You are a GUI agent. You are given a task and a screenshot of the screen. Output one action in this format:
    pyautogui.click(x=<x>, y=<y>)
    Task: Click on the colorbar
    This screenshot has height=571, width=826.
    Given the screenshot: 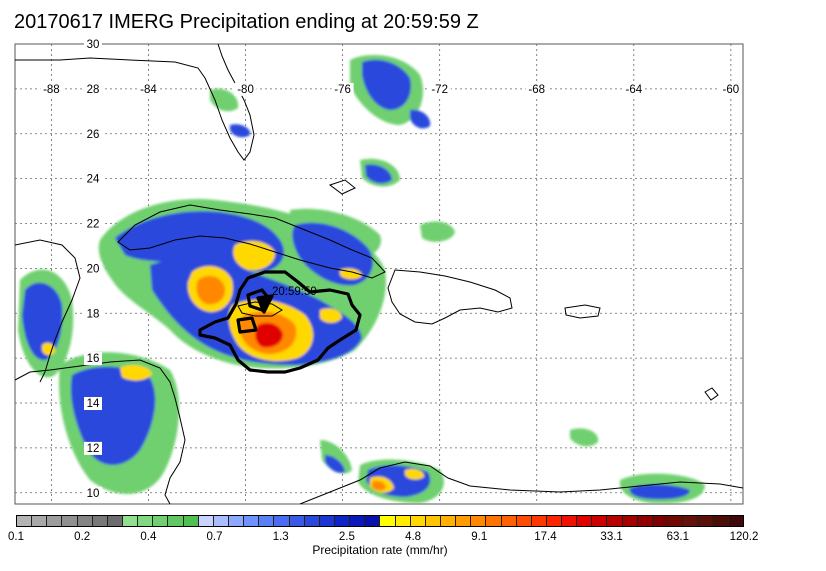 What is the action you would take?
    pyautogui.click(x=380, y=521)
    